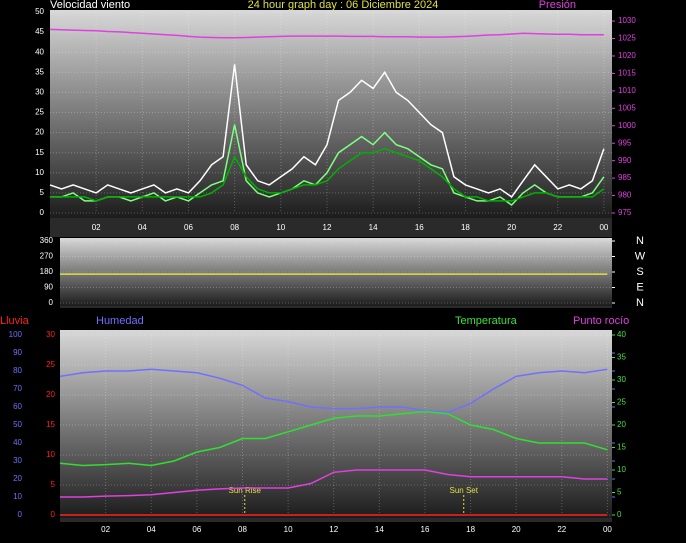  What do you see at coordinates (627, 20) in the screenshot?
I see `y-tick-label: 1030` at bounding box center [627, 20].